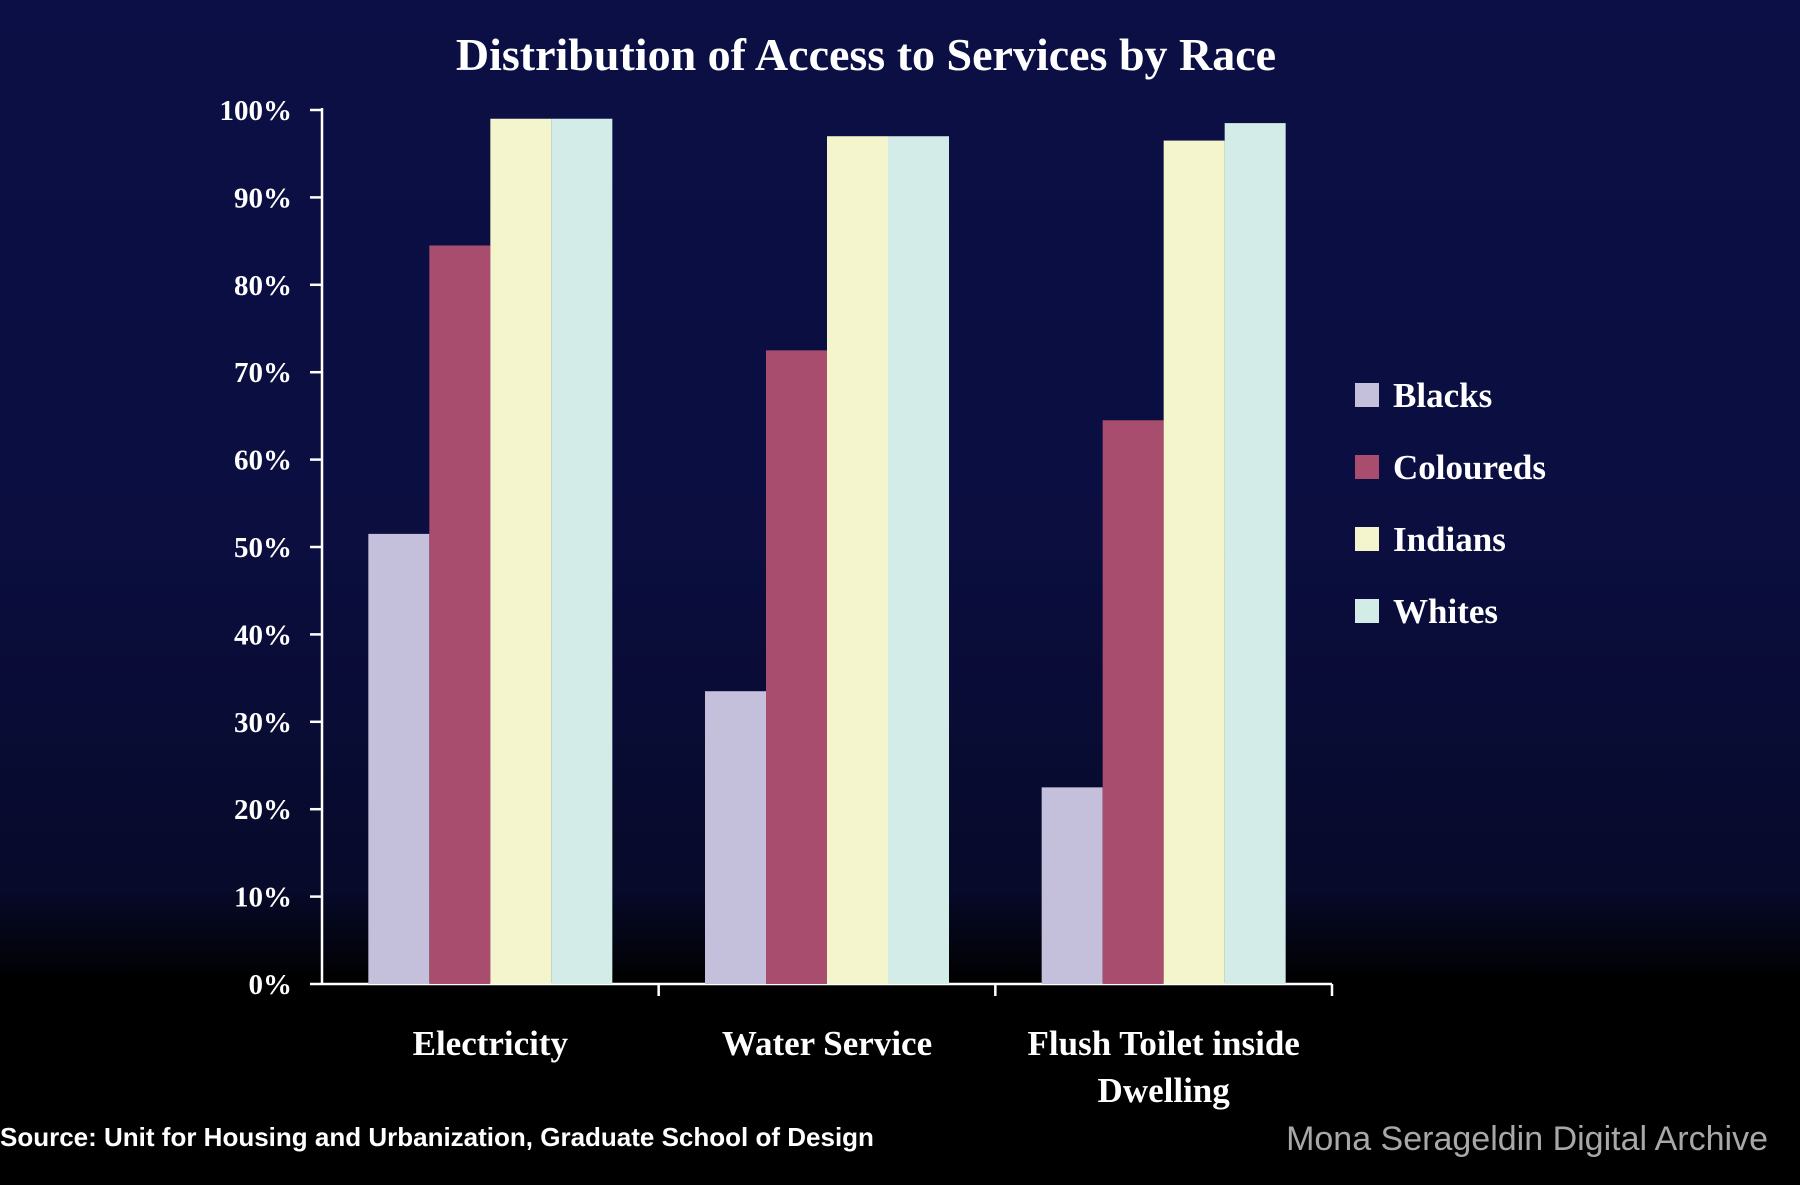  Describe the element at coordinates (263, 635) in the screenshot. I see `y-tick-label: 40%` at that location.